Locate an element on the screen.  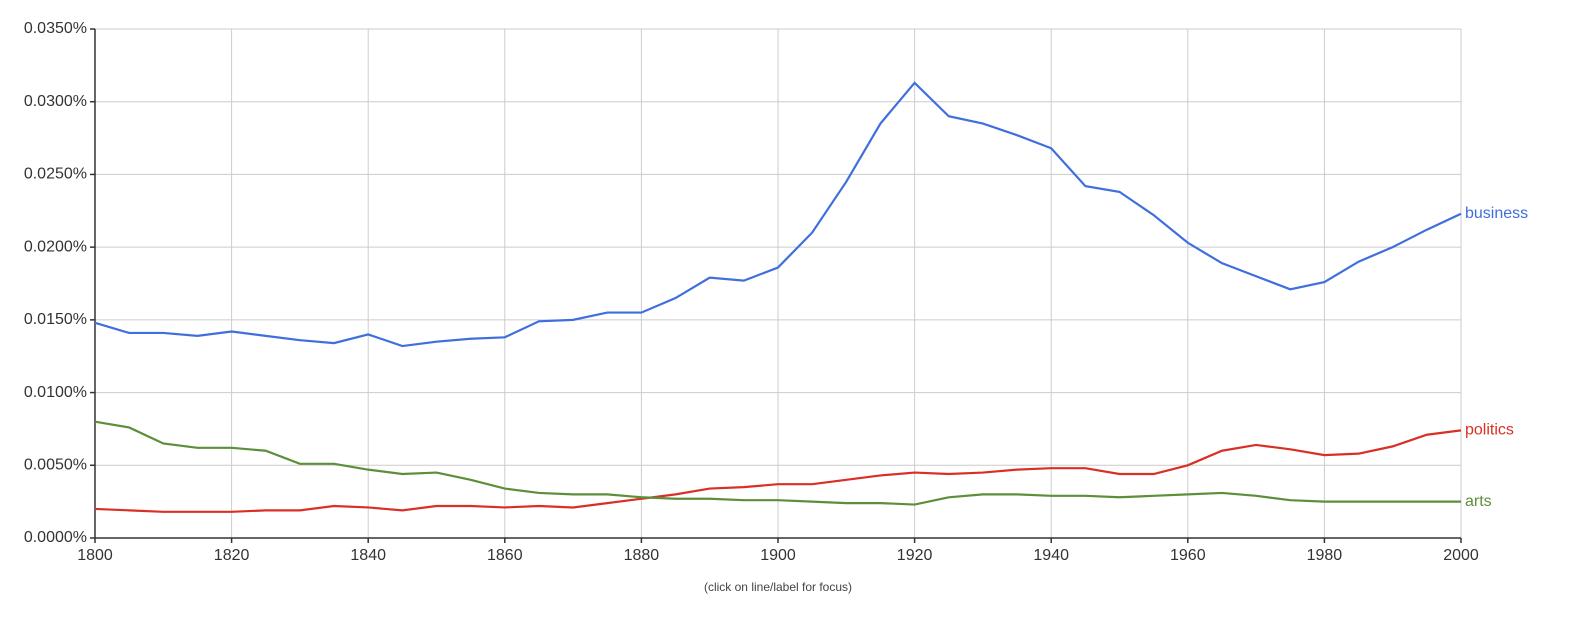
x-tick-label: 2000 is located at coordinates (1461, 555).